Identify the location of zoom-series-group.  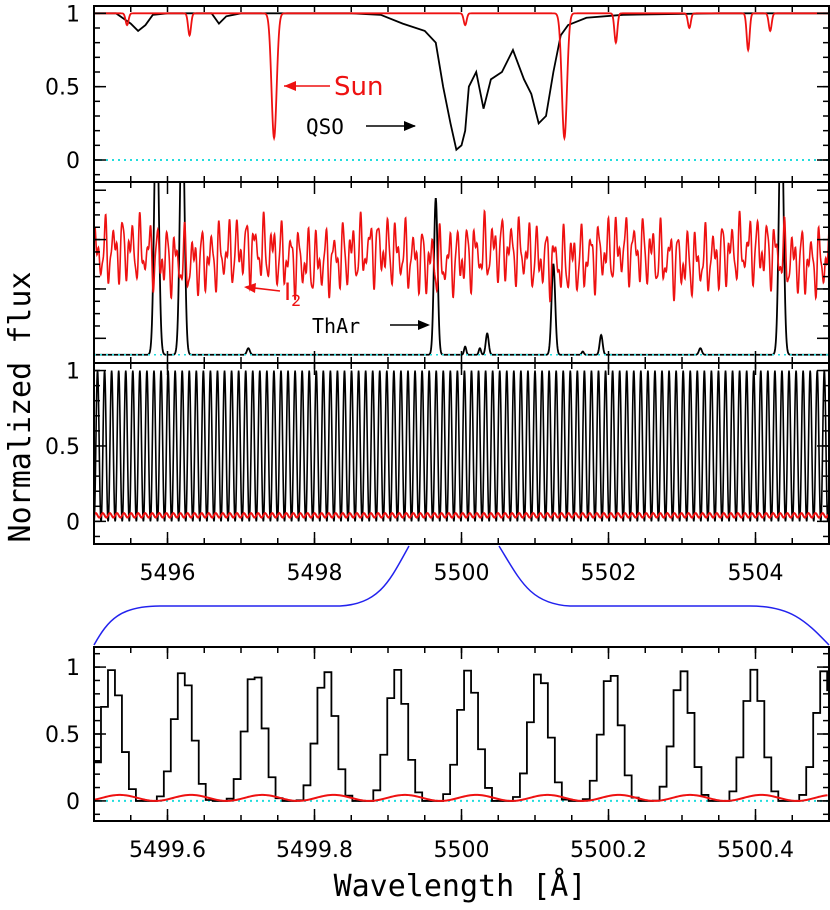
(461, 735).